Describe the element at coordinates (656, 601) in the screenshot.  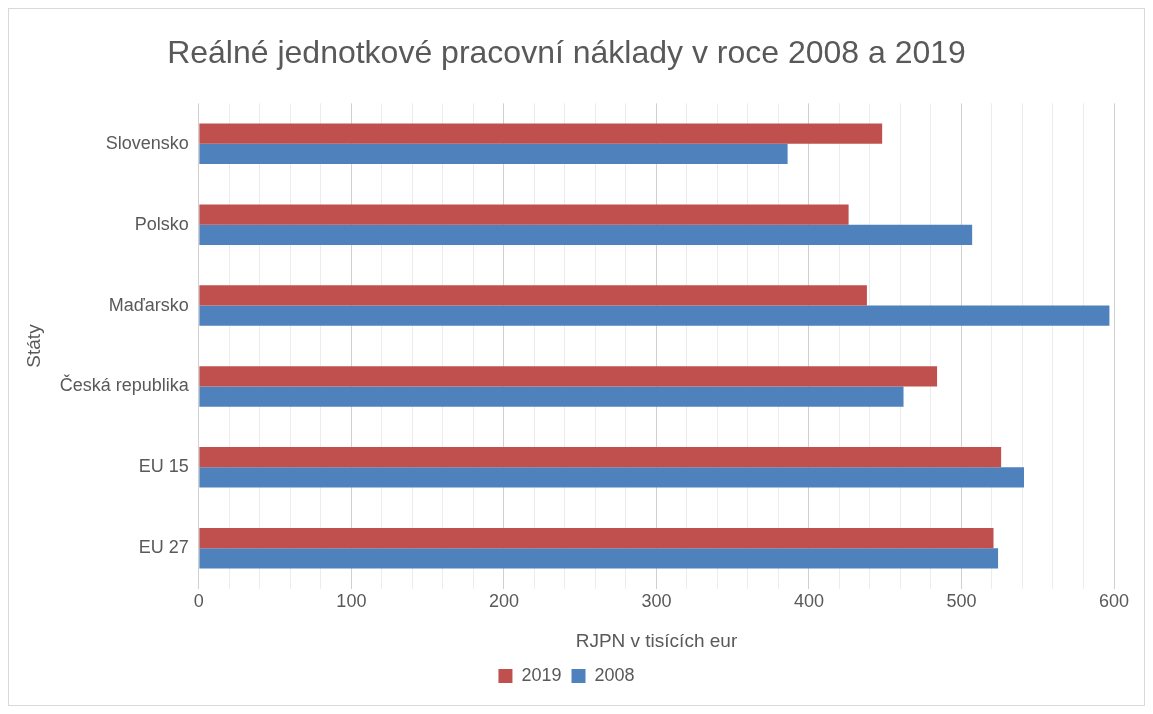
I see `x-tick-label: 300` at that location.